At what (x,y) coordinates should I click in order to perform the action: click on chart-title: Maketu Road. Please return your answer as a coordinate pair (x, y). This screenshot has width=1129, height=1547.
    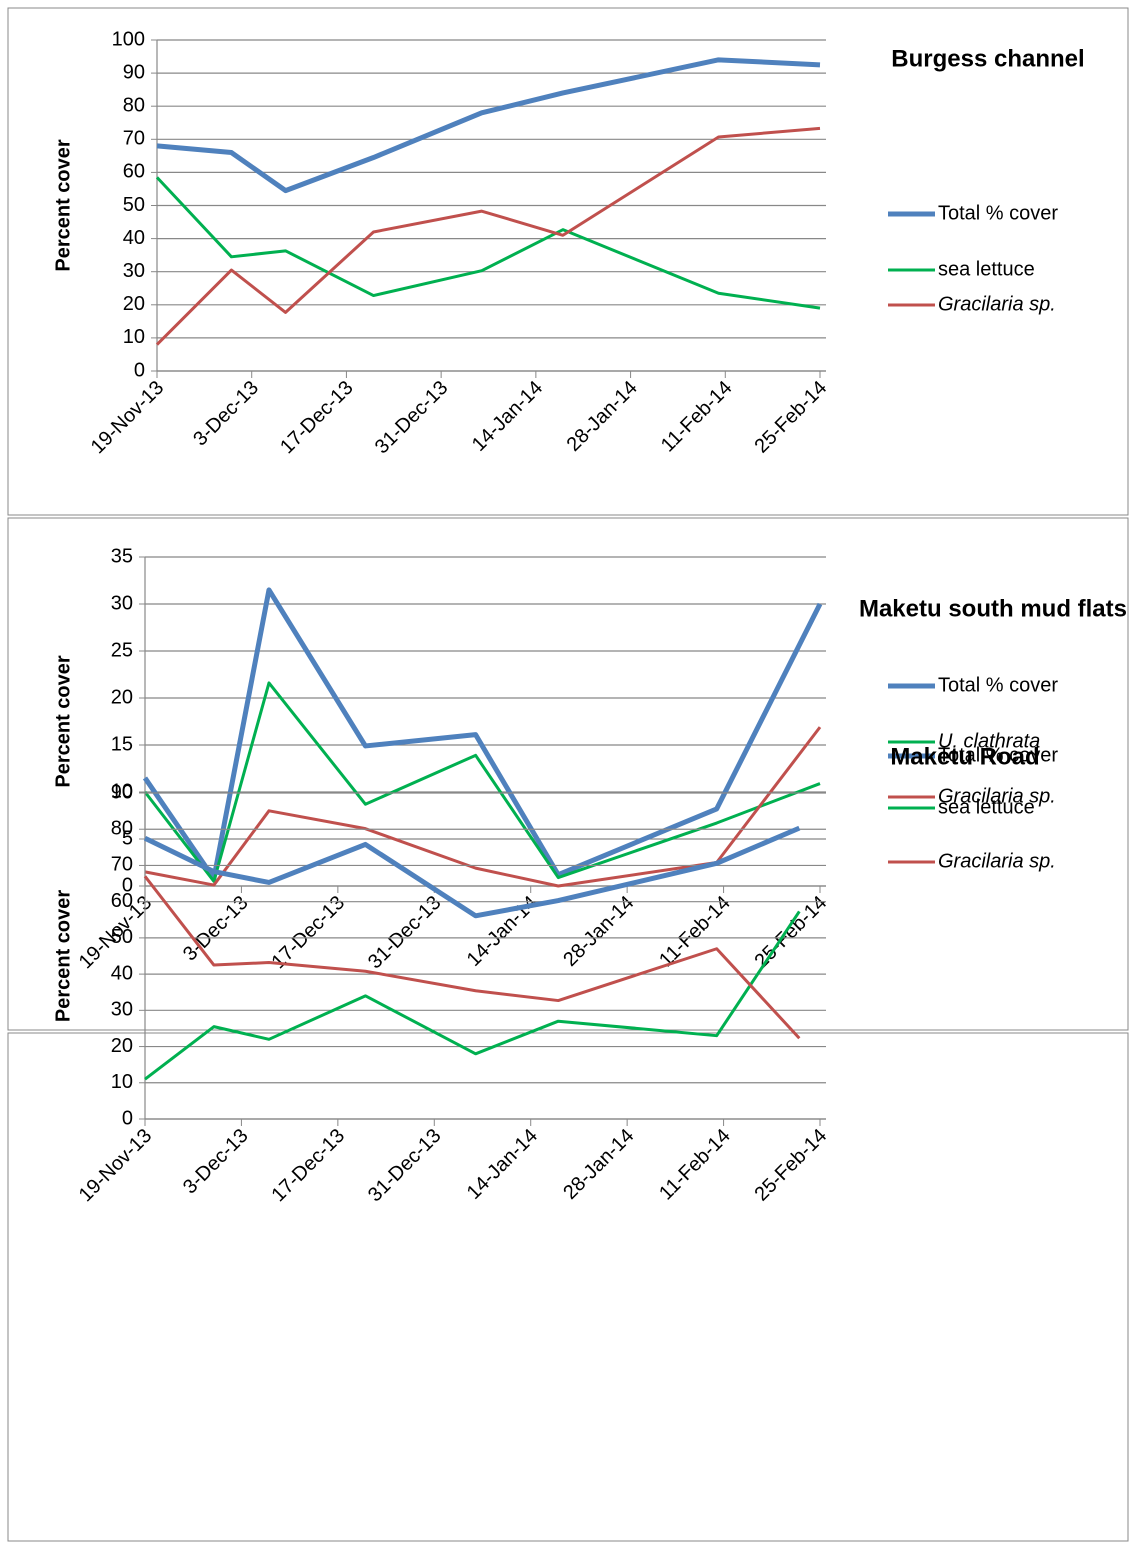
    Looking at the image, I should click on (964, 756).